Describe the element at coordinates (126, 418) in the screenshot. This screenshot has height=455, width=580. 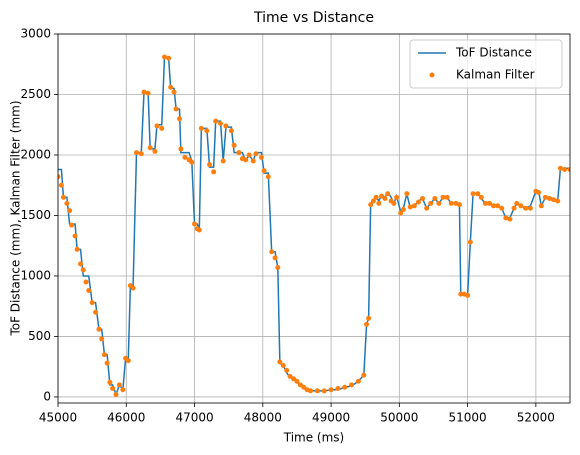
I see `x-tick-label: 46000` at that location.